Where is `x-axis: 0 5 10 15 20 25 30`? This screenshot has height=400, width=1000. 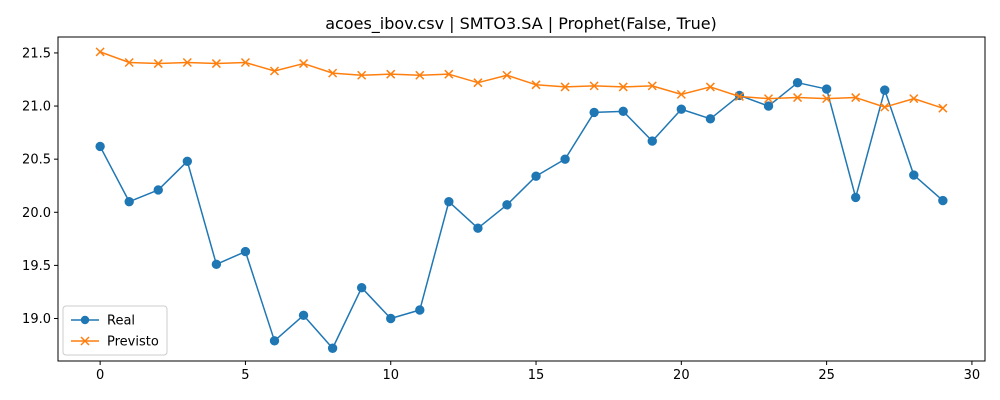 x-axis: 0 5 10 15 20 25 30 is located at coordinates (538, 372).